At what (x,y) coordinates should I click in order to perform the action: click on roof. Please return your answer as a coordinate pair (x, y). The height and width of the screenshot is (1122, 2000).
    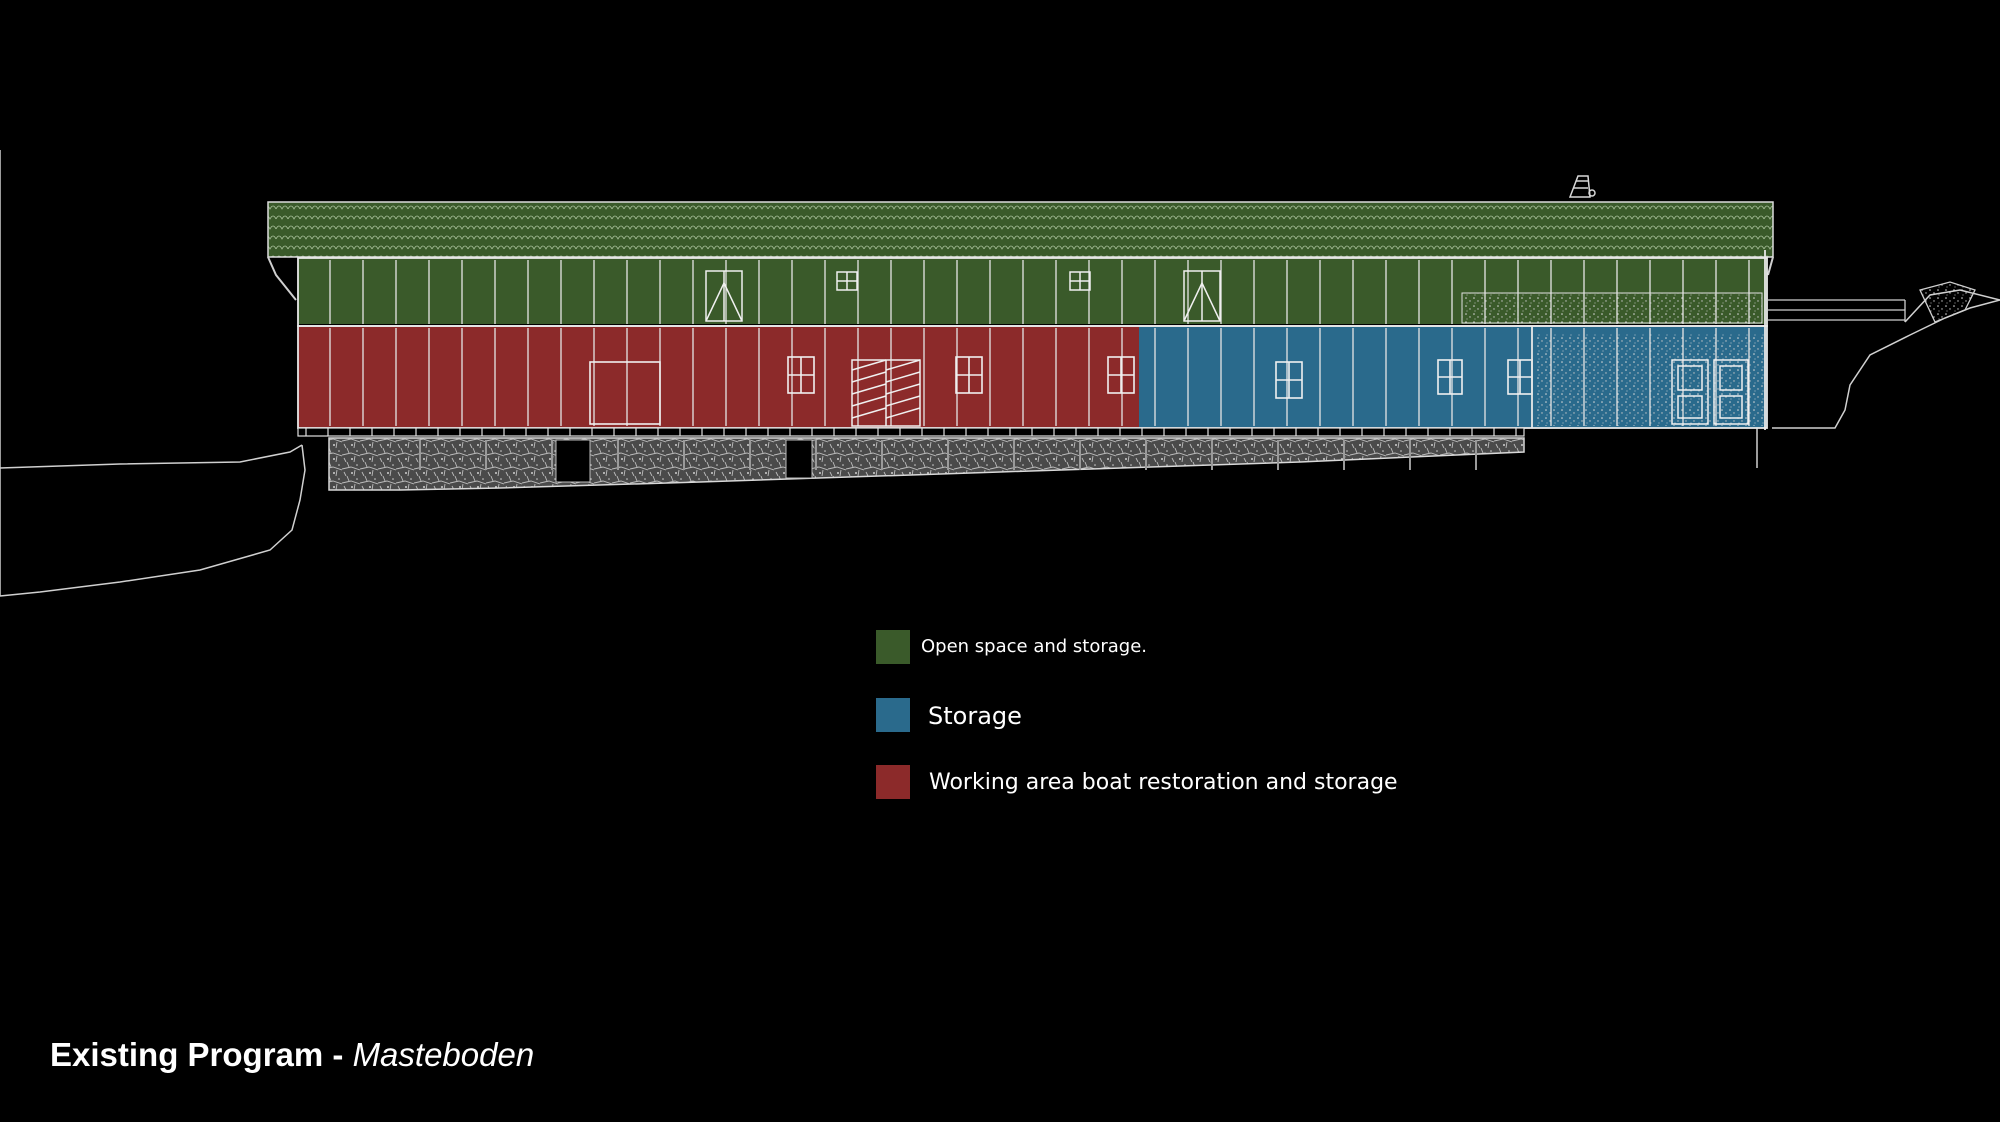
    Looking at the image, I should click on (1020, 251).